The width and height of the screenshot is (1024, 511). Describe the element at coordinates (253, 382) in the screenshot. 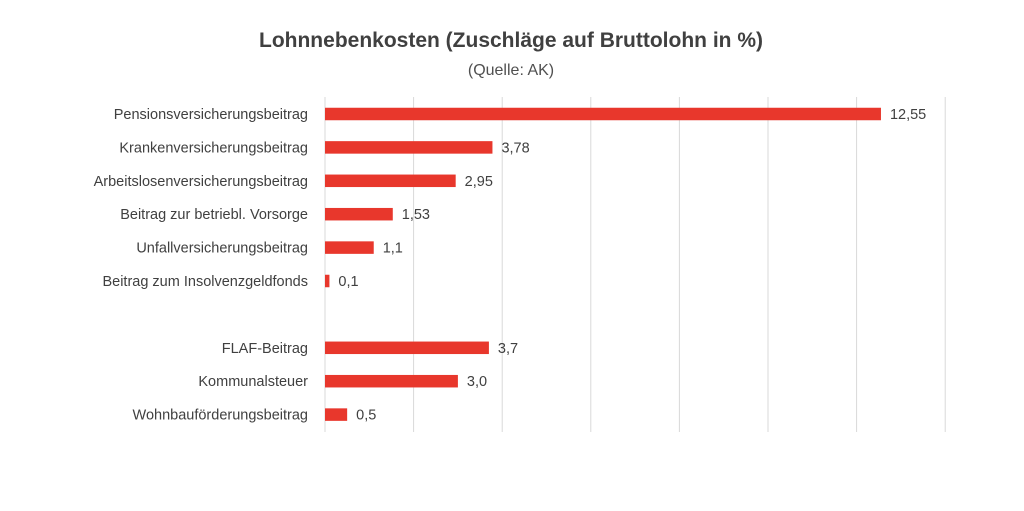

I see `category-label: Kommunalsteuer` at that location.